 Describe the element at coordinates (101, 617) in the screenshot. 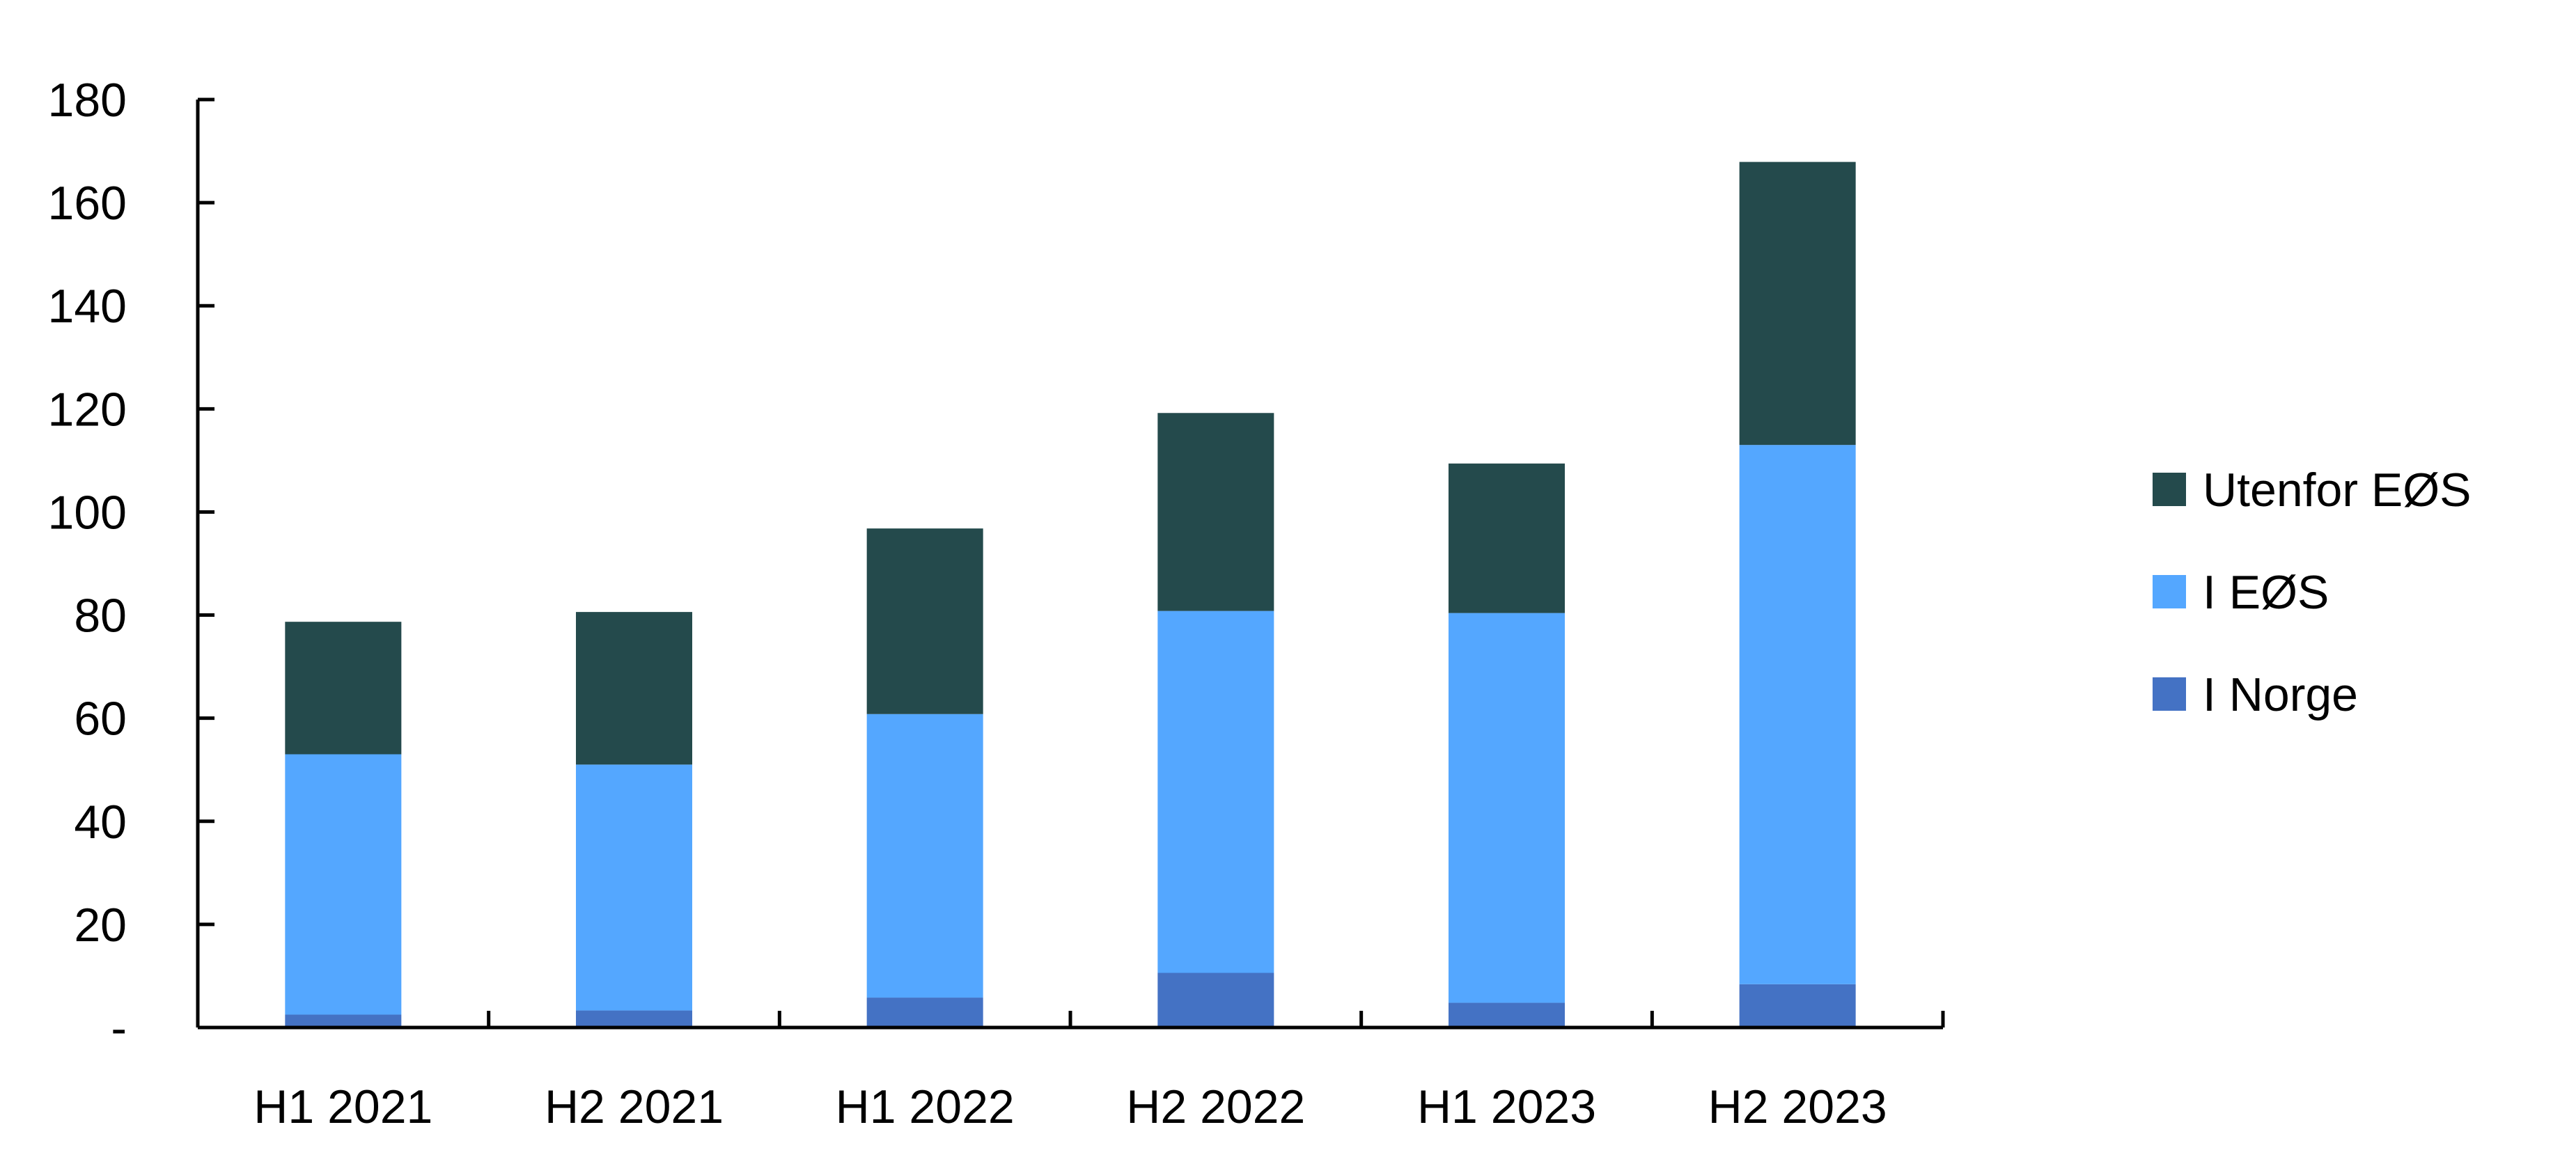

I see `y-tick-label: 80` at that location.